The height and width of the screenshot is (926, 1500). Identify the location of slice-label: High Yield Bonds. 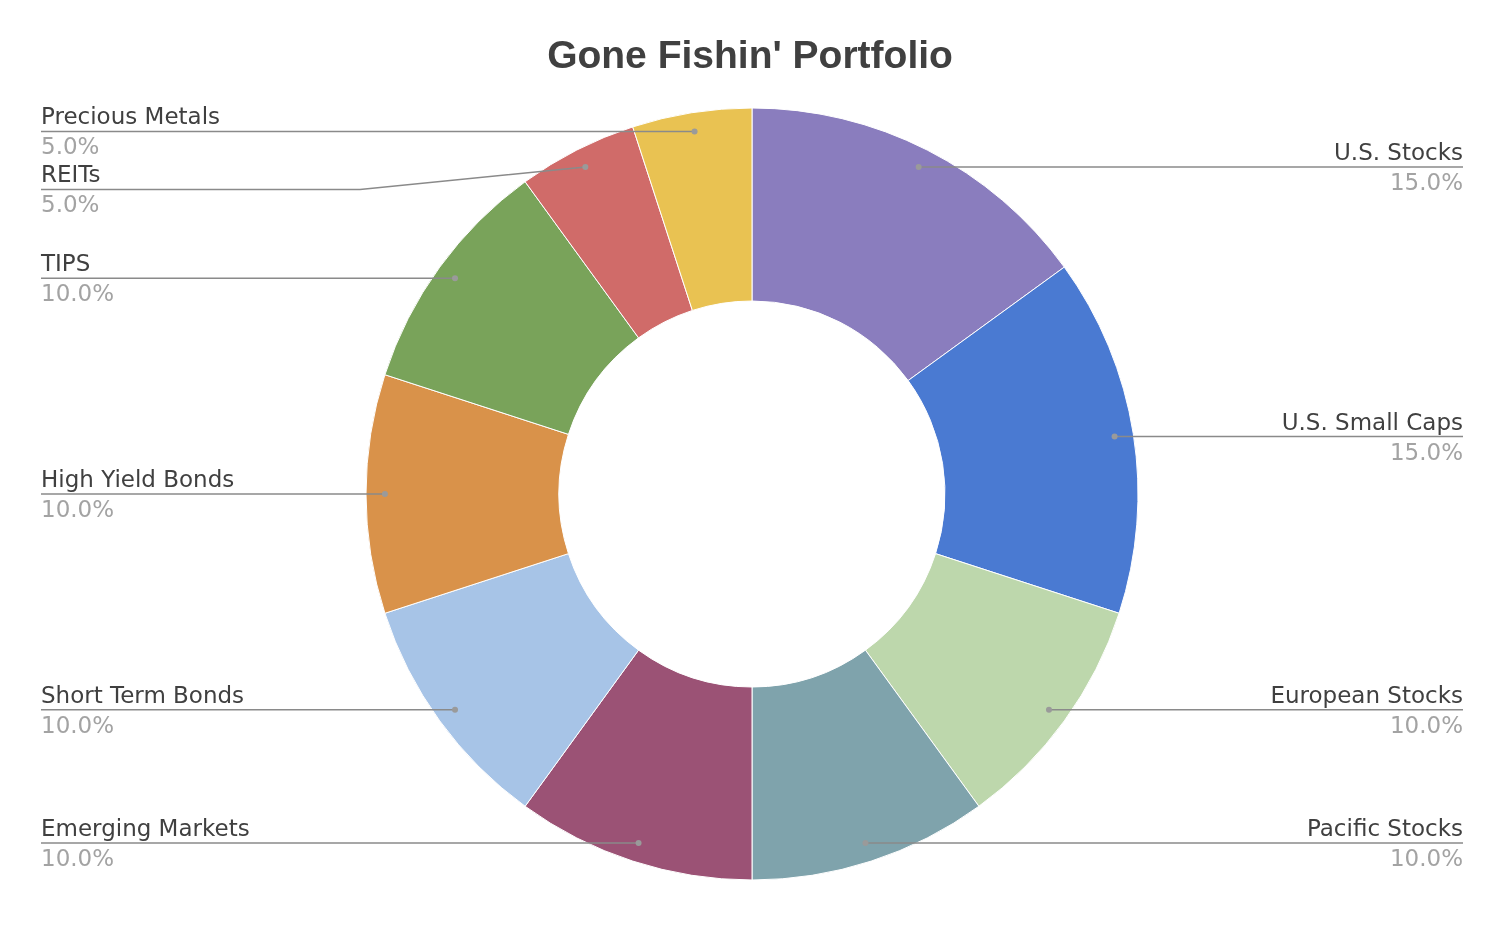
(138, 479).